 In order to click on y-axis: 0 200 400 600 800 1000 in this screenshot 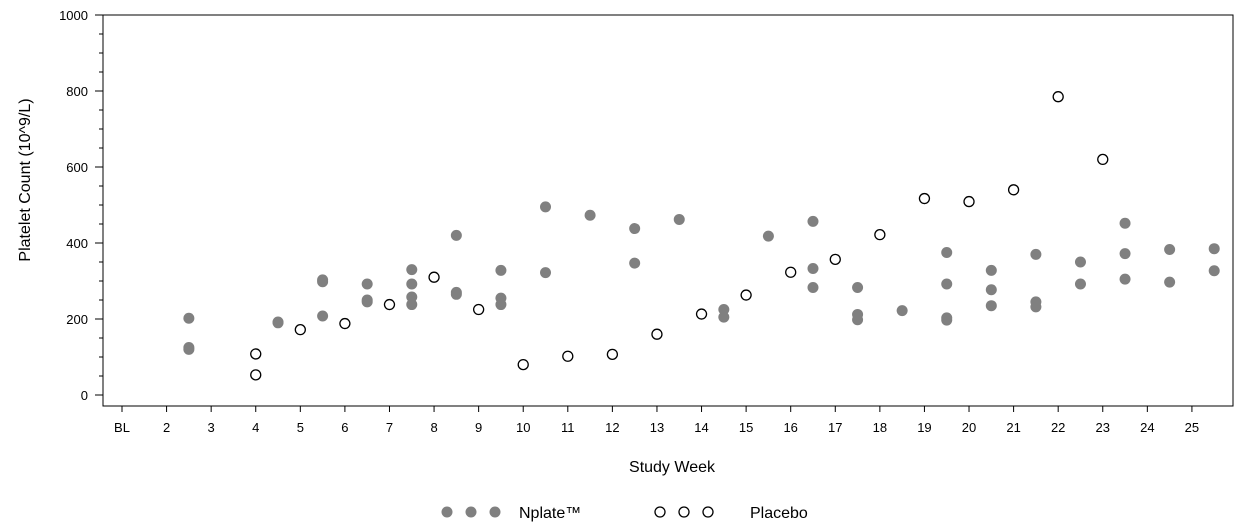, I will do `click(81, 205)`.